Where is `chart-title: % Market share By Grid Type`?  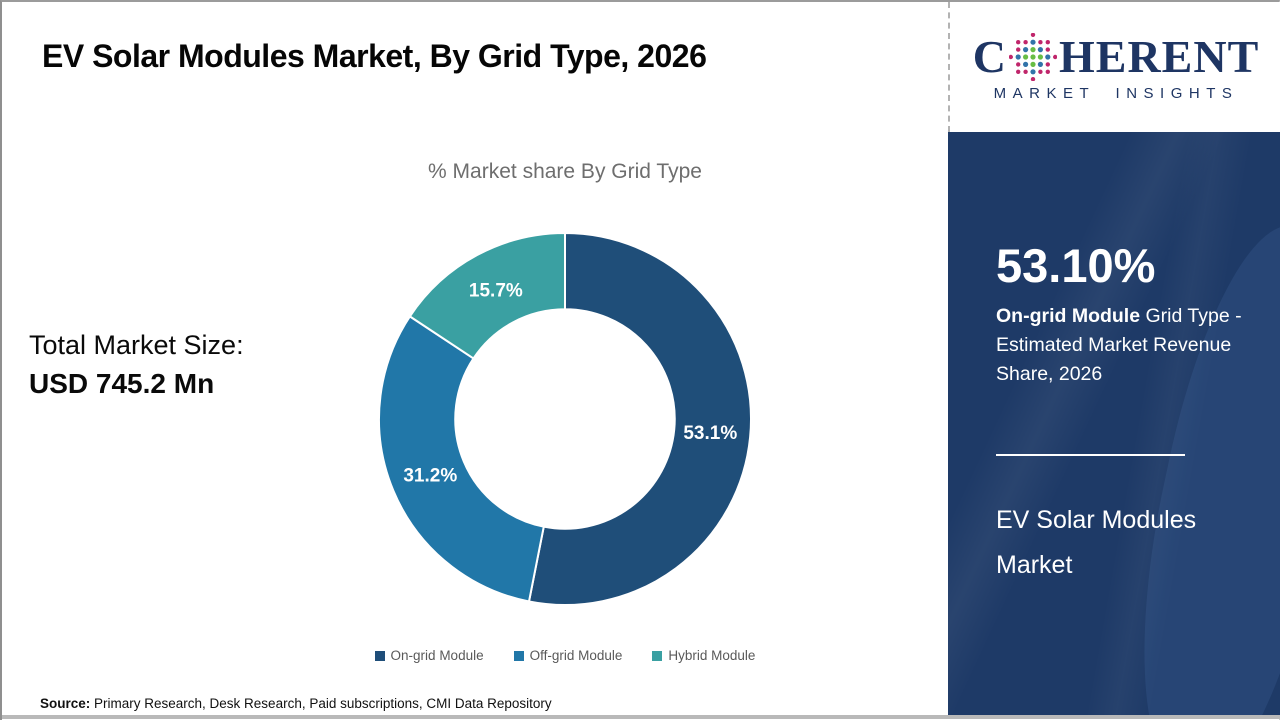
chart-title: % Market share By Grid Type is located at coordinates (565, 171).